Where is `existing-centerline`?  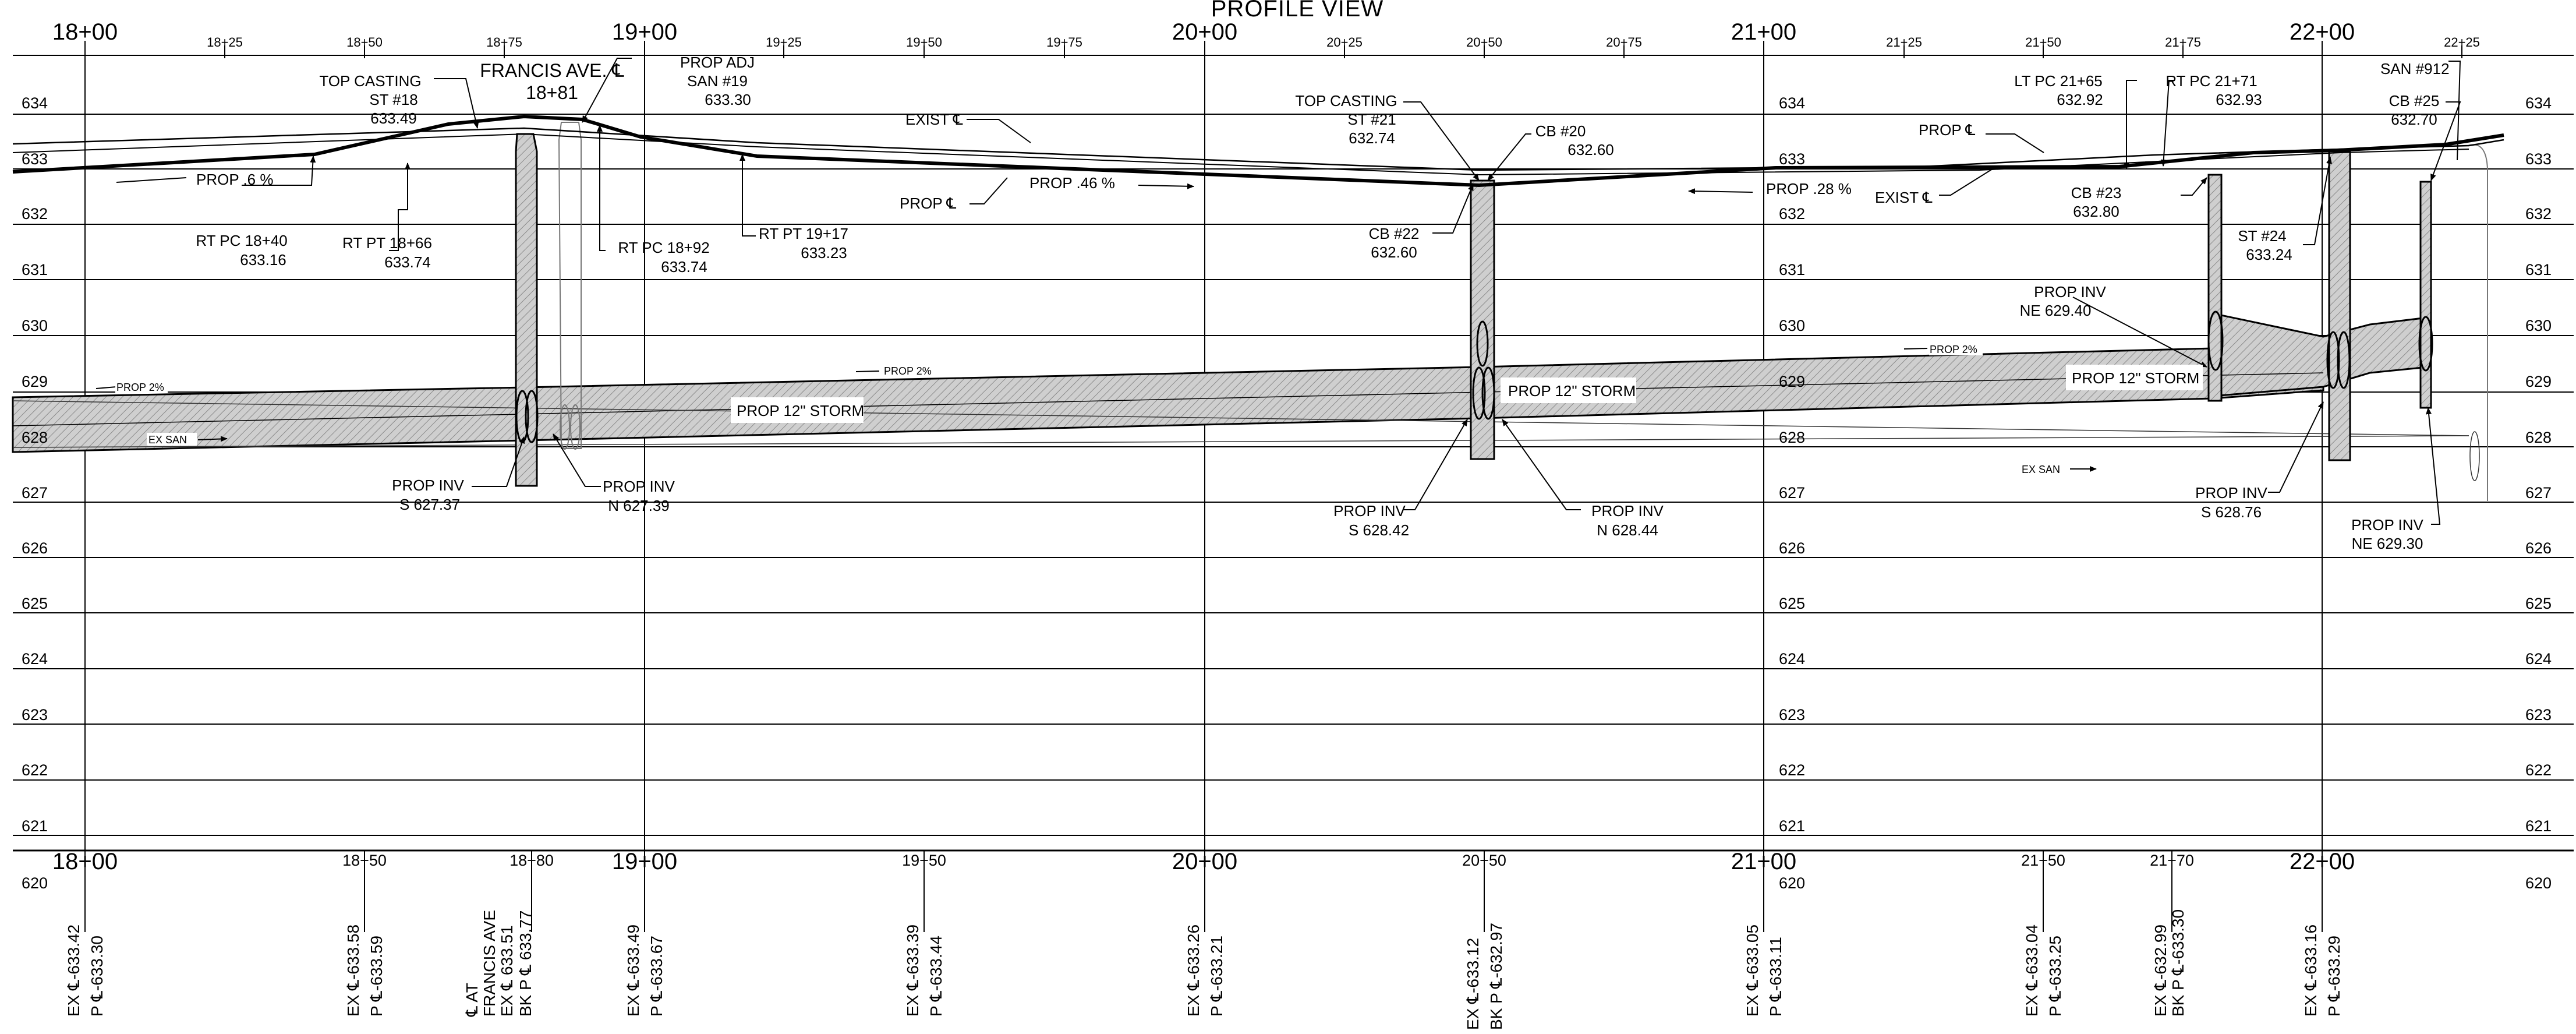
existing-centerline is located at coordinates (1258, 149).